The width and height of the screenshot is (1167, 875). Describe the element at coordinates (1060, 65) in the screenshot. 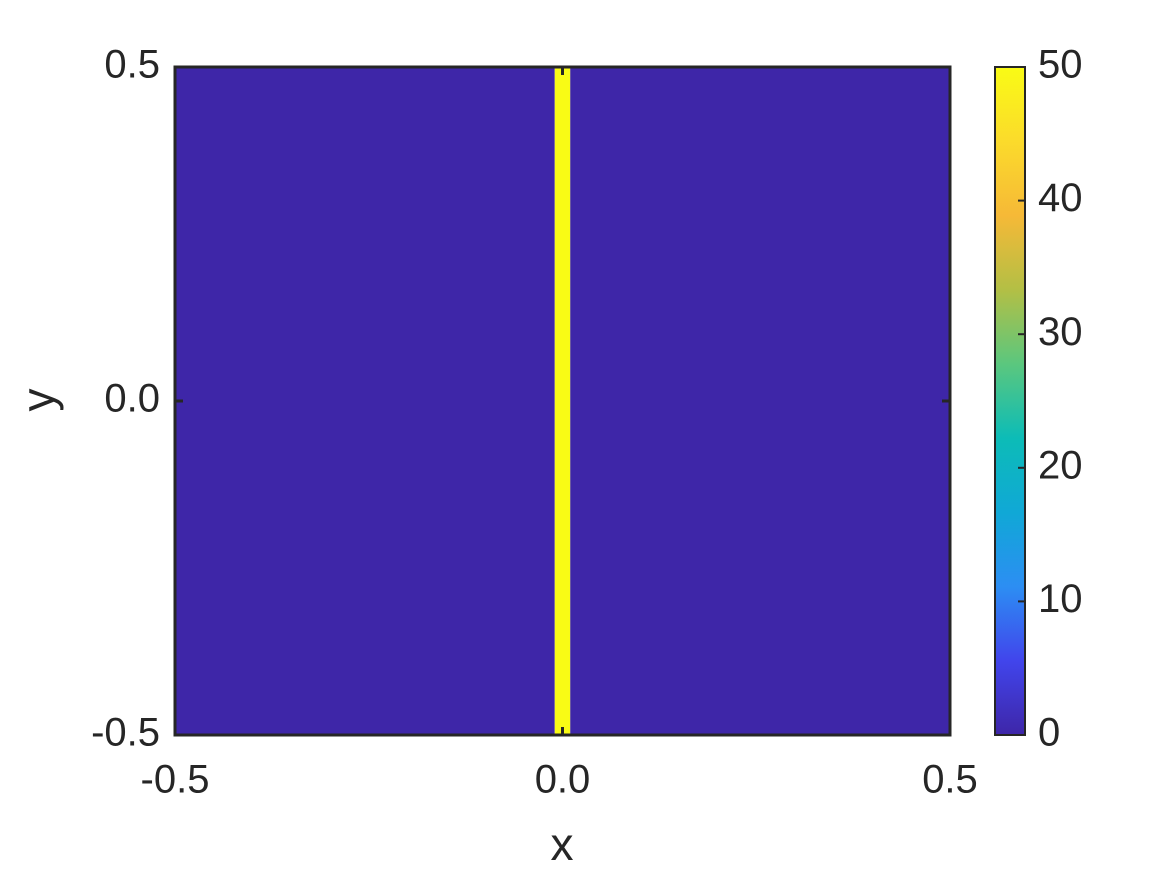

I see `colorbar-tick-label: 50` at that location.